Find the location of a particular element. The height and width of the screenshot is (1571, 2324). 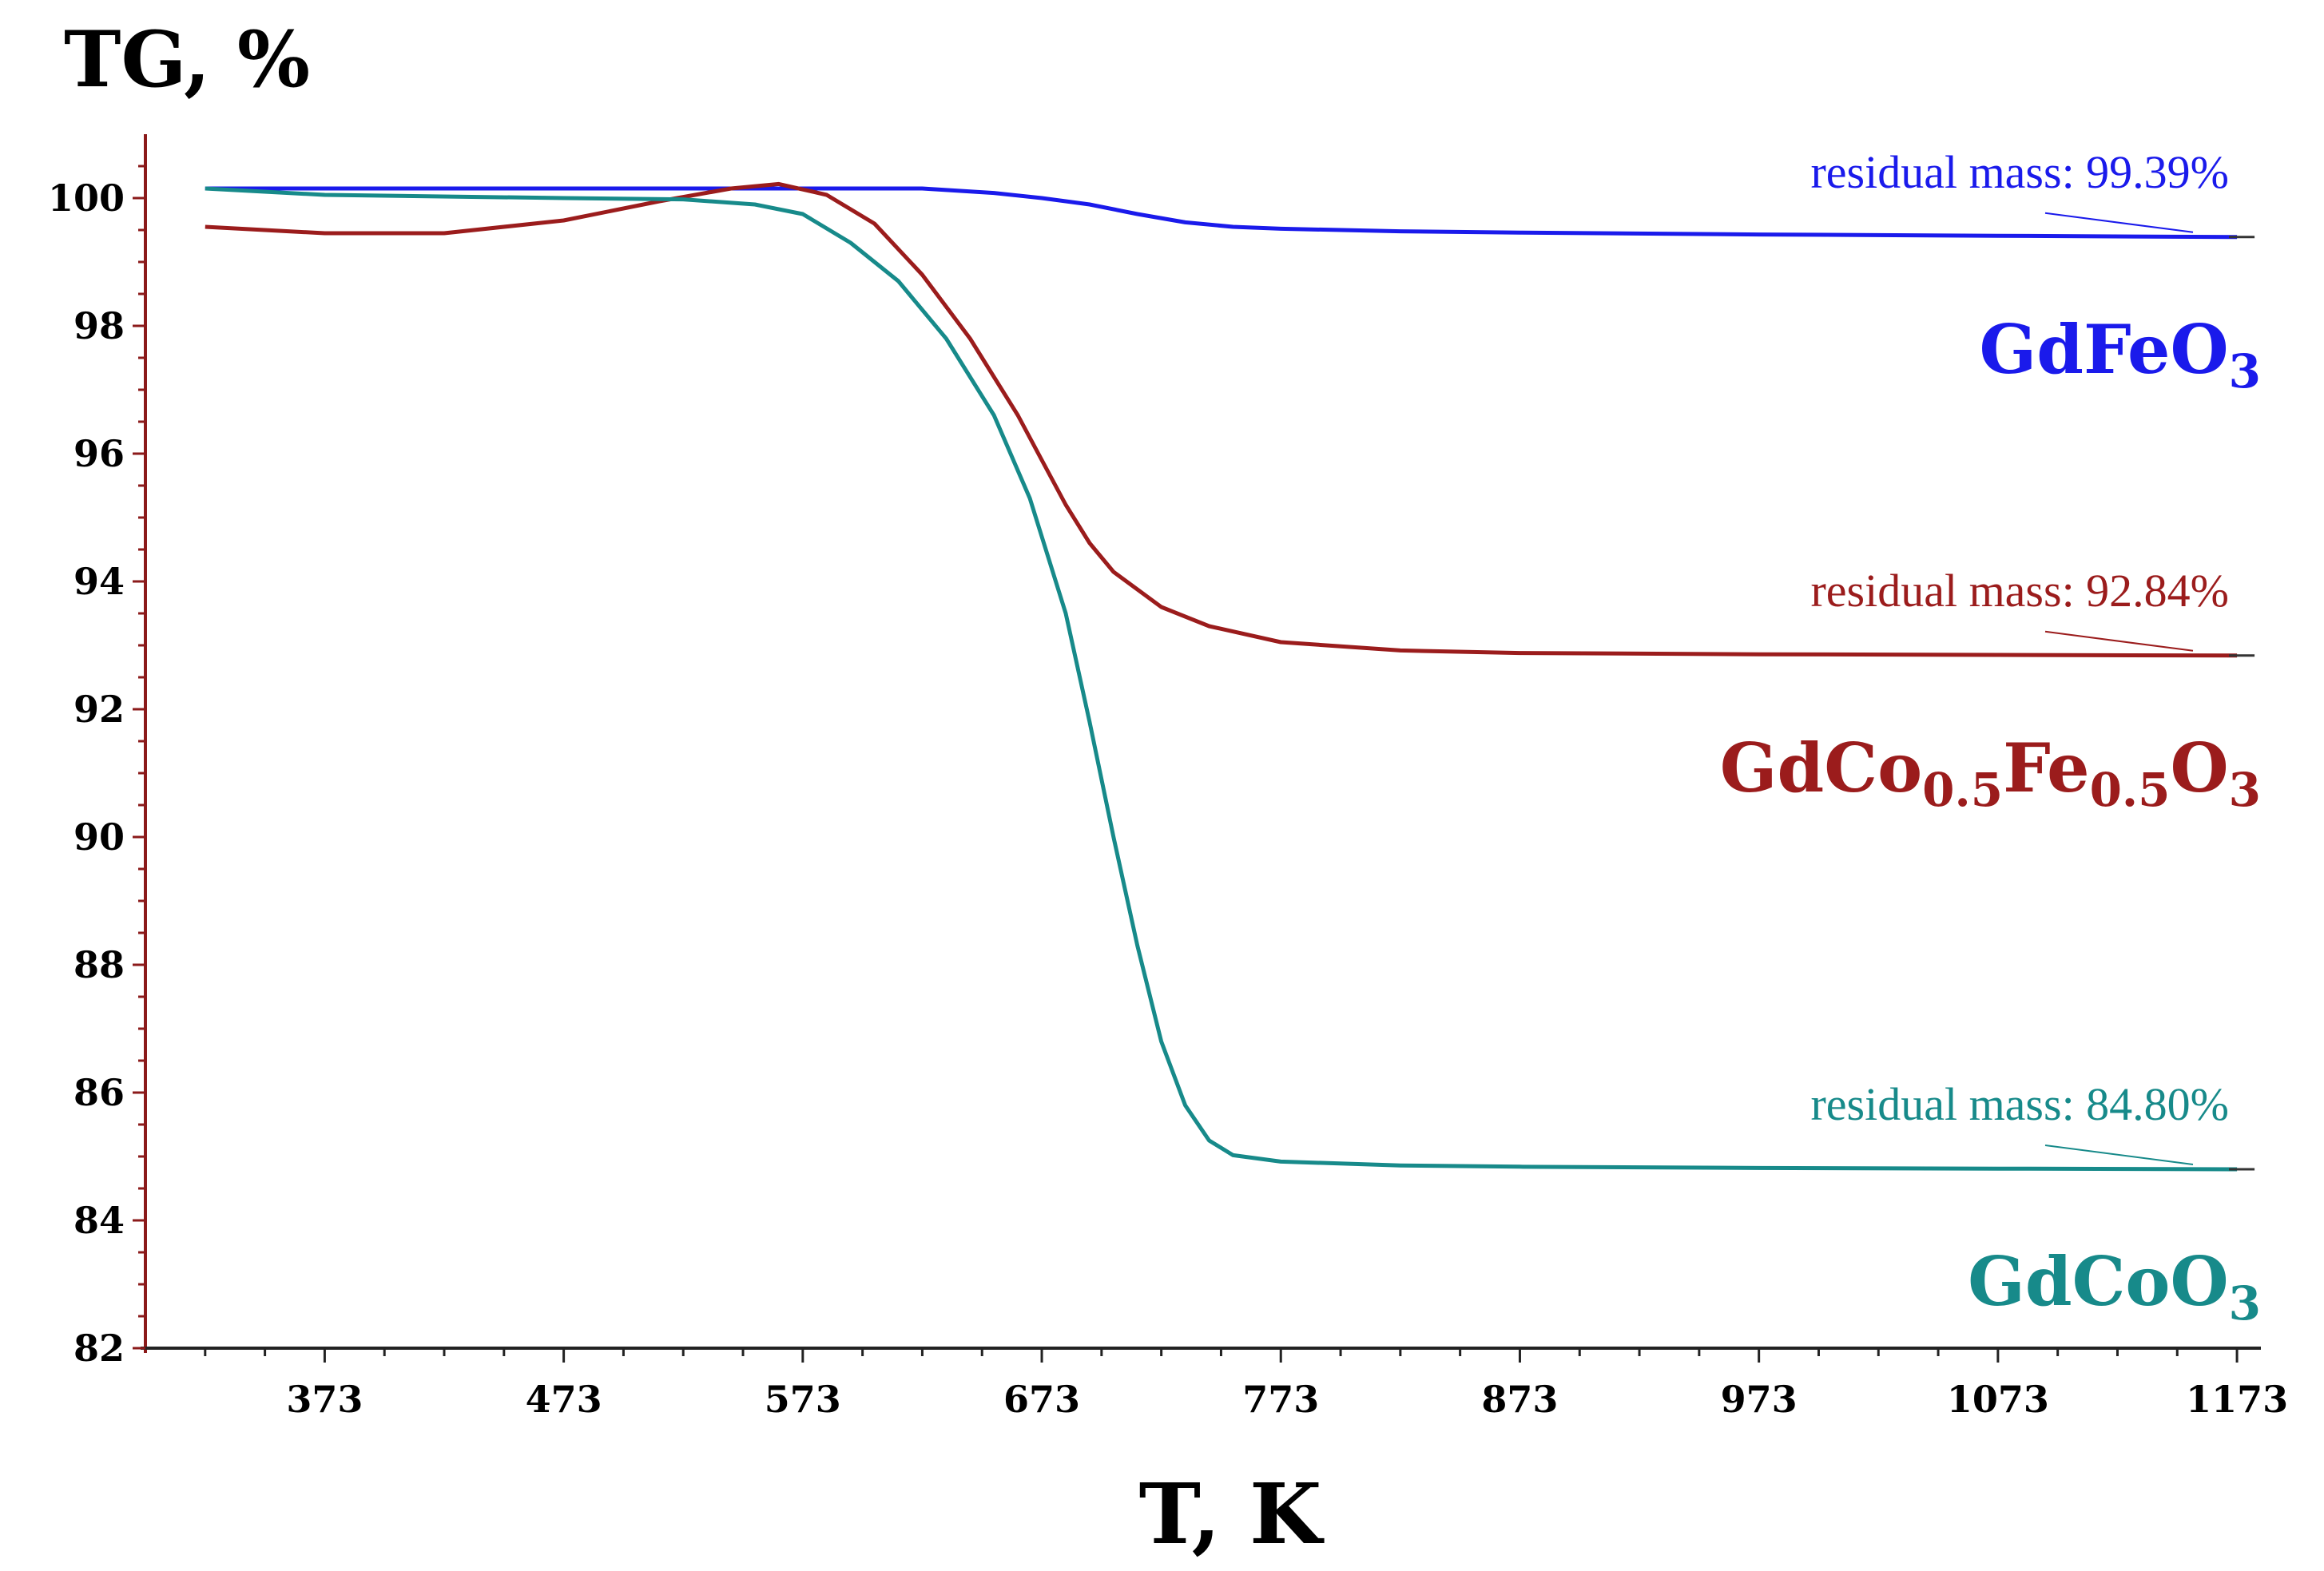

y-axis-title: TG, % is located at coordinates (187, 59).